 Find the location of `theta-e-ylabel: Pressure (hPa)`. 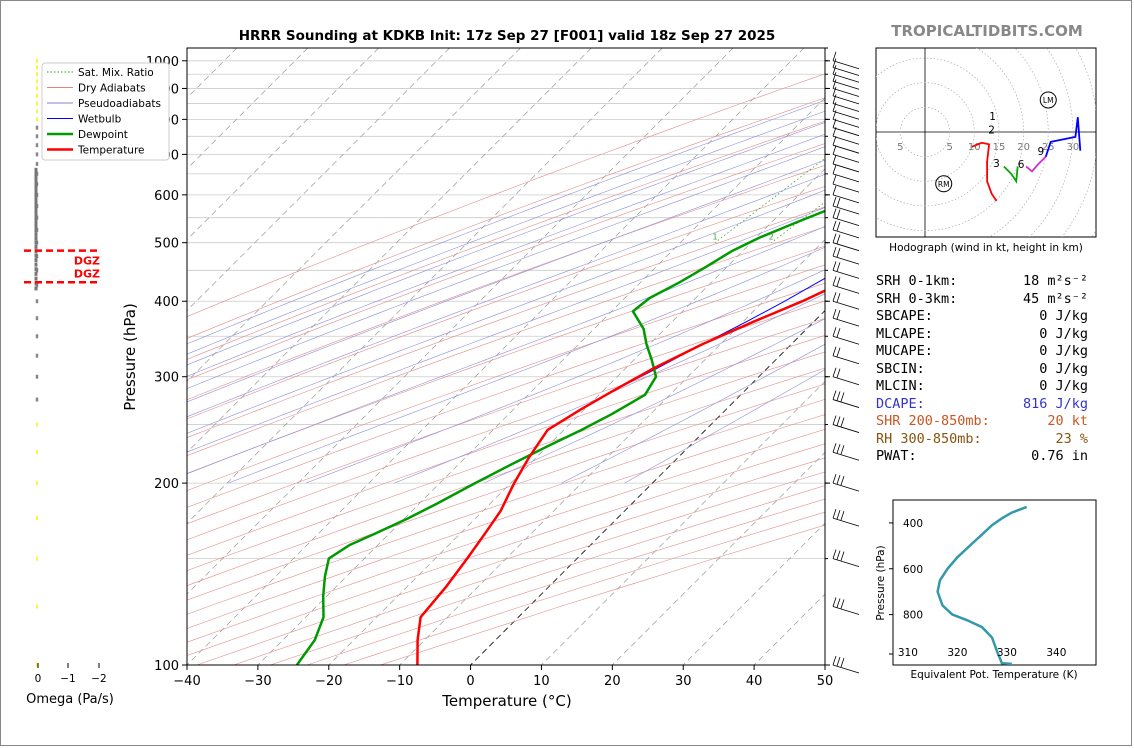

theta-e-ylabel: Pressure (hPa) is located at coordinates (881, 582).